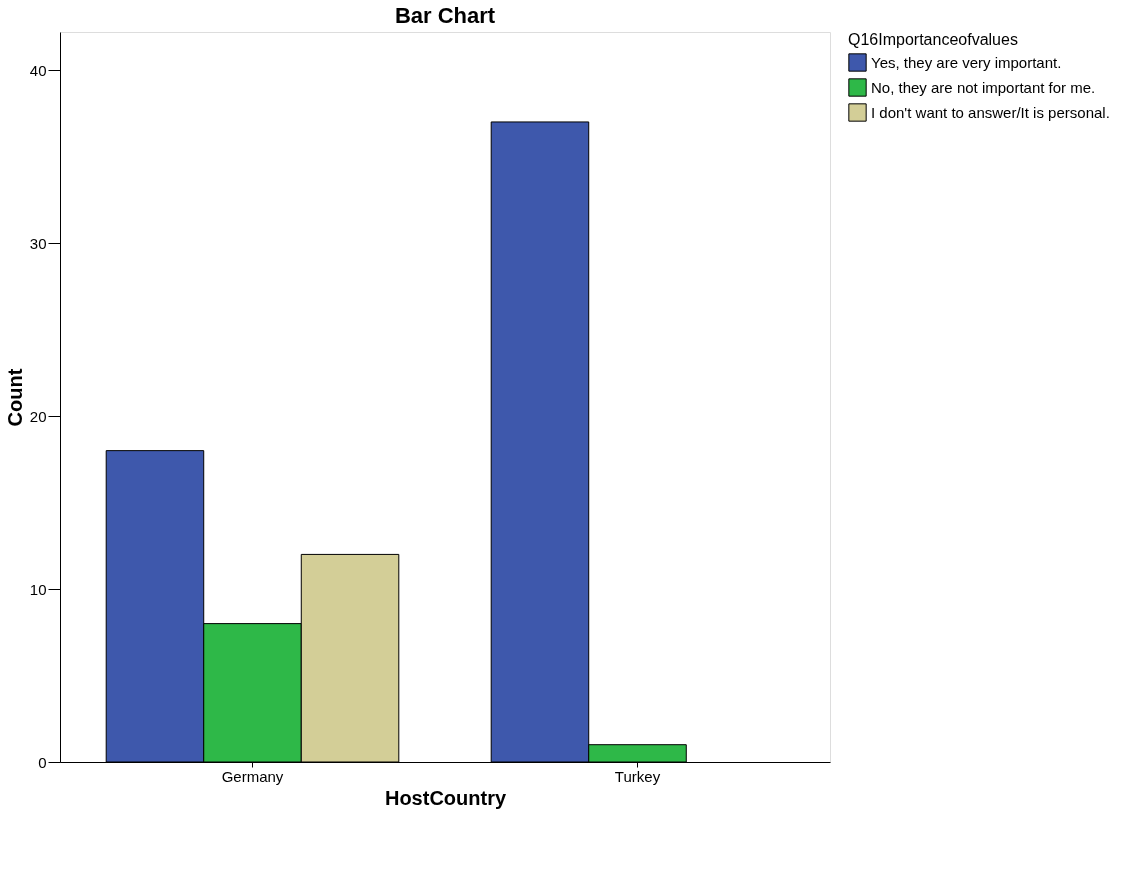 This screenshot has height=895, width=1134. I want to click on y-axis-title: Count, so click(14, 397).